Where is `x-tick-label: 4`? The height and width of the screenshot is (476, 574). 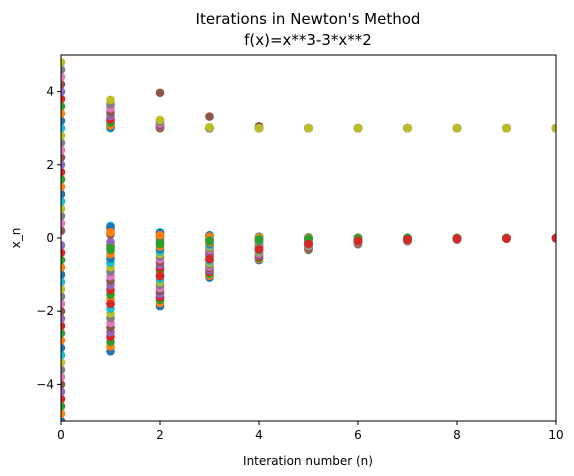
x-tick-label: 4 is located at coordinates (259, 435).